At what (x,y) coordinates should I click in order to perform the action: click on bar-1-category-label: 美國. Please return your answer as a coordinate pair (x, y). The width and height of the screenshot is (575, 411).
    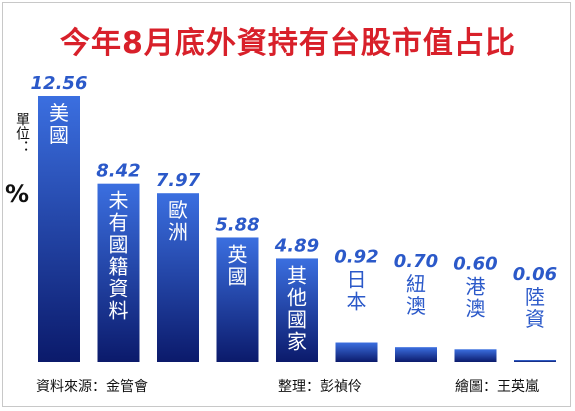
    Looking at the image, I should click on (59, 124).